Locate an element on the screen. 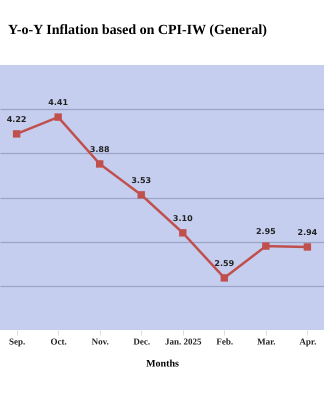 This screenshot has width=324, height=400. data-label: 3.88 is located at coordinates (100, 149).